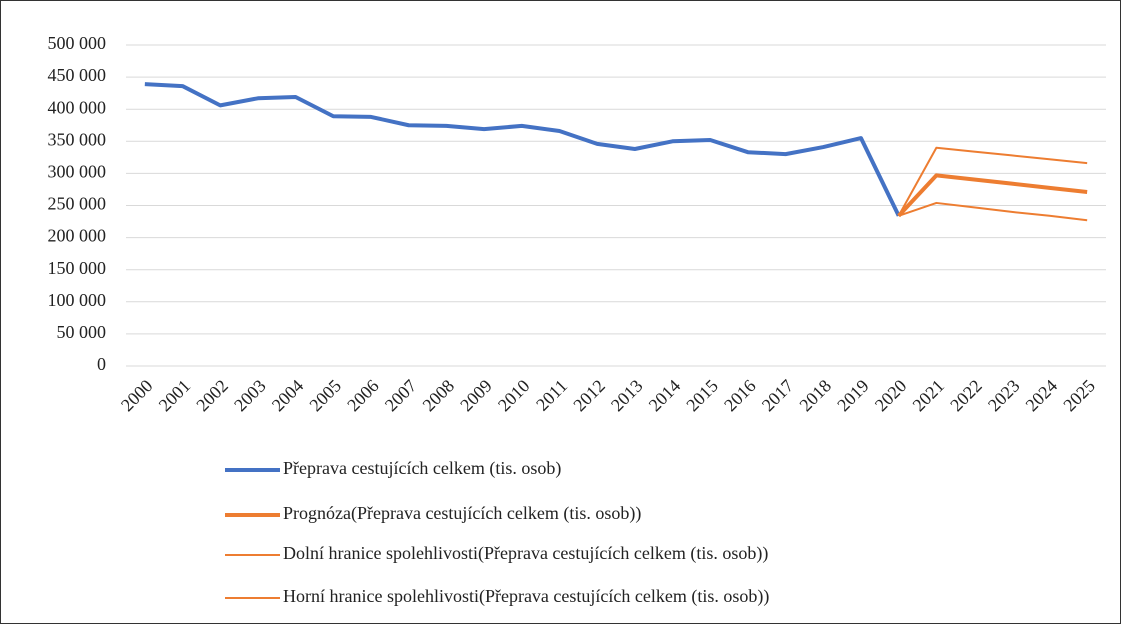  What do you see at coordinates (77, 139) in the screenshot?
I see `y-tick-label: 350 000` at bounding box center [77, 139].